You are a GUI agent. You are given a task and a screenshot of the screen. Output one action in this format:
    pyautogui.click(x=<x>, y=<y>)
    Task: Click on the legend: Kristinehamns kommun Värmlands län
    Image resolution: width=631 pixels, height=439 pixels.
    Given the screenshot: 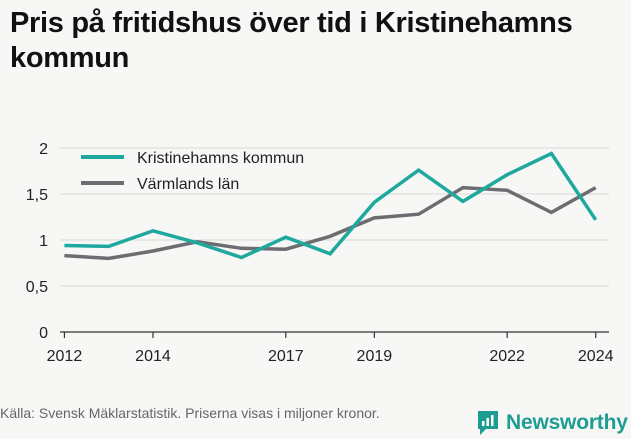 What is the action you would take?
    pyautogui.click(x=192, y=171)
    